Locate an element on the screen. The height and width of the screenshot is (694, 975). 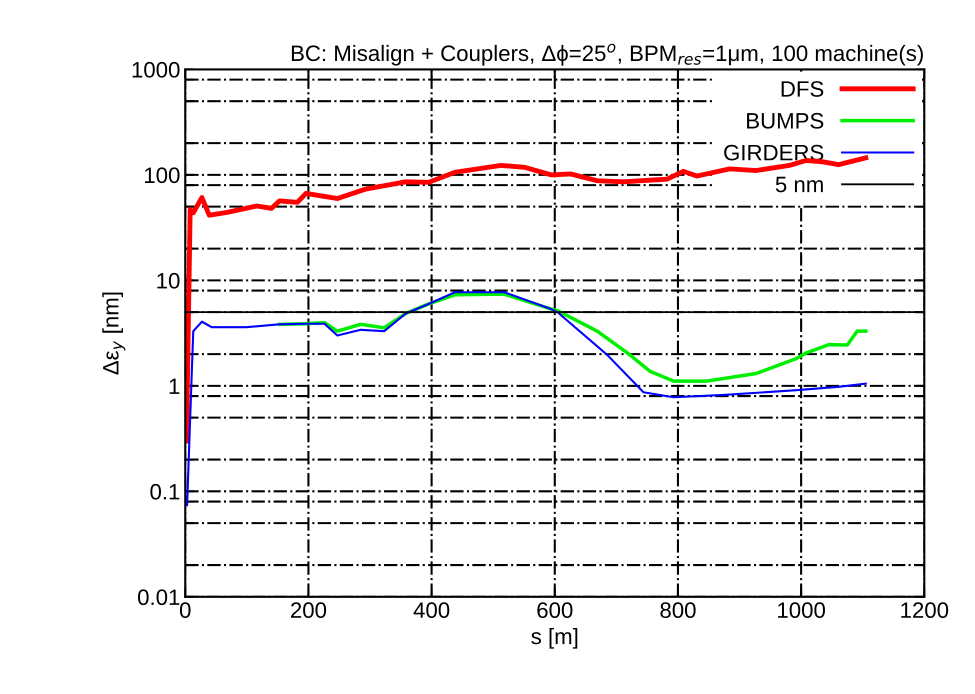
x-tick-label: 400 is located at coordinates (432, 610).